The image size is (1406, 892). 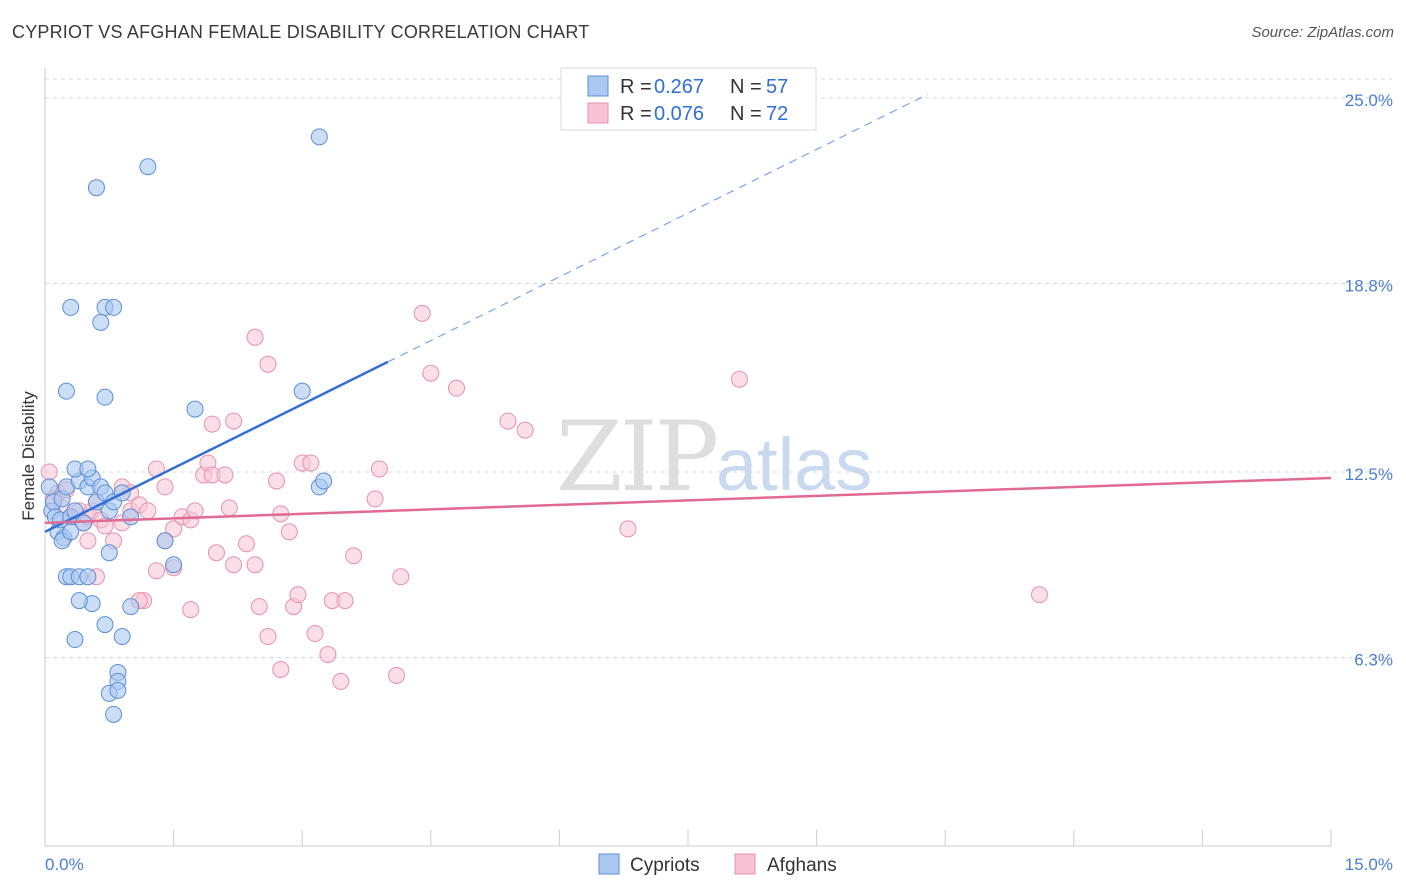 I want to click on x-tick-label-1: 15.0%, so click(x=1369, y=864).